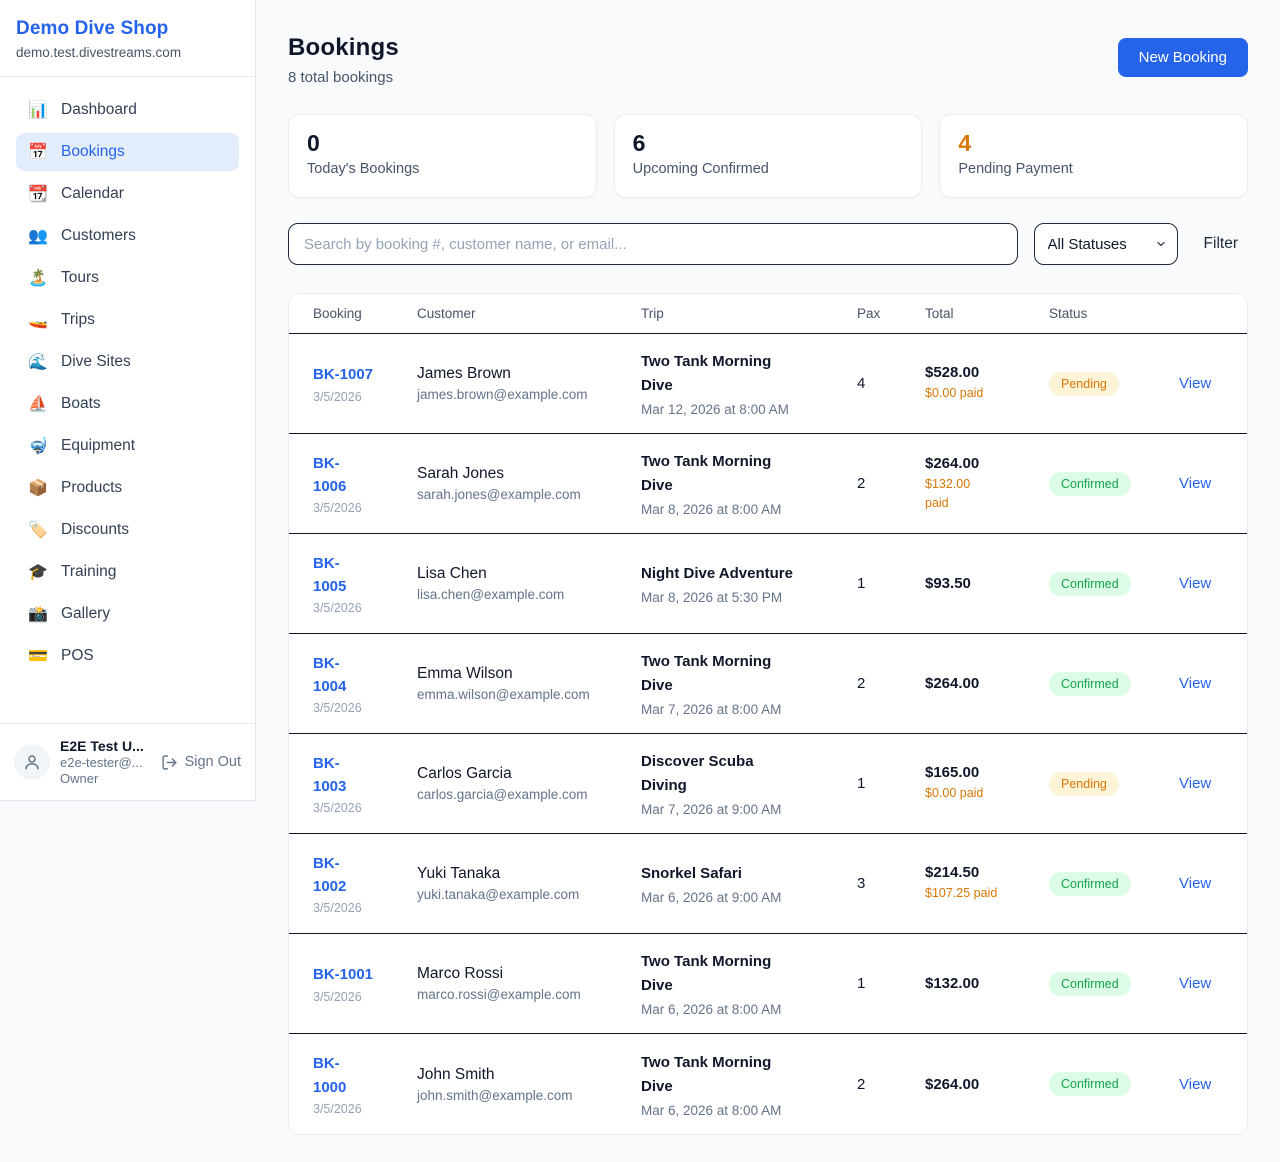  Describe the element at coordinates (127, 110) in the screenshot. I see `sidebar-item-dashboard: 📊 Dashboard` at that location.